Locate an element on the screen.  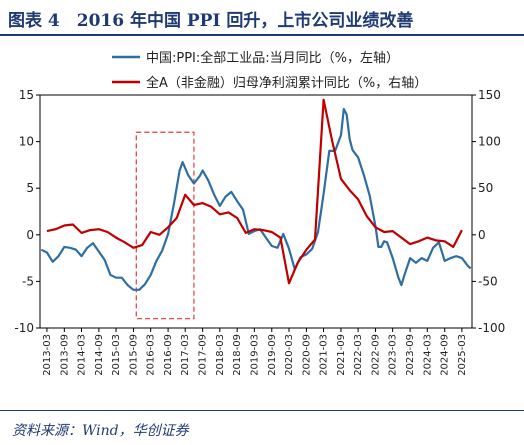
x-tick-label: 2013-03 is located at coordinates (47, 355).